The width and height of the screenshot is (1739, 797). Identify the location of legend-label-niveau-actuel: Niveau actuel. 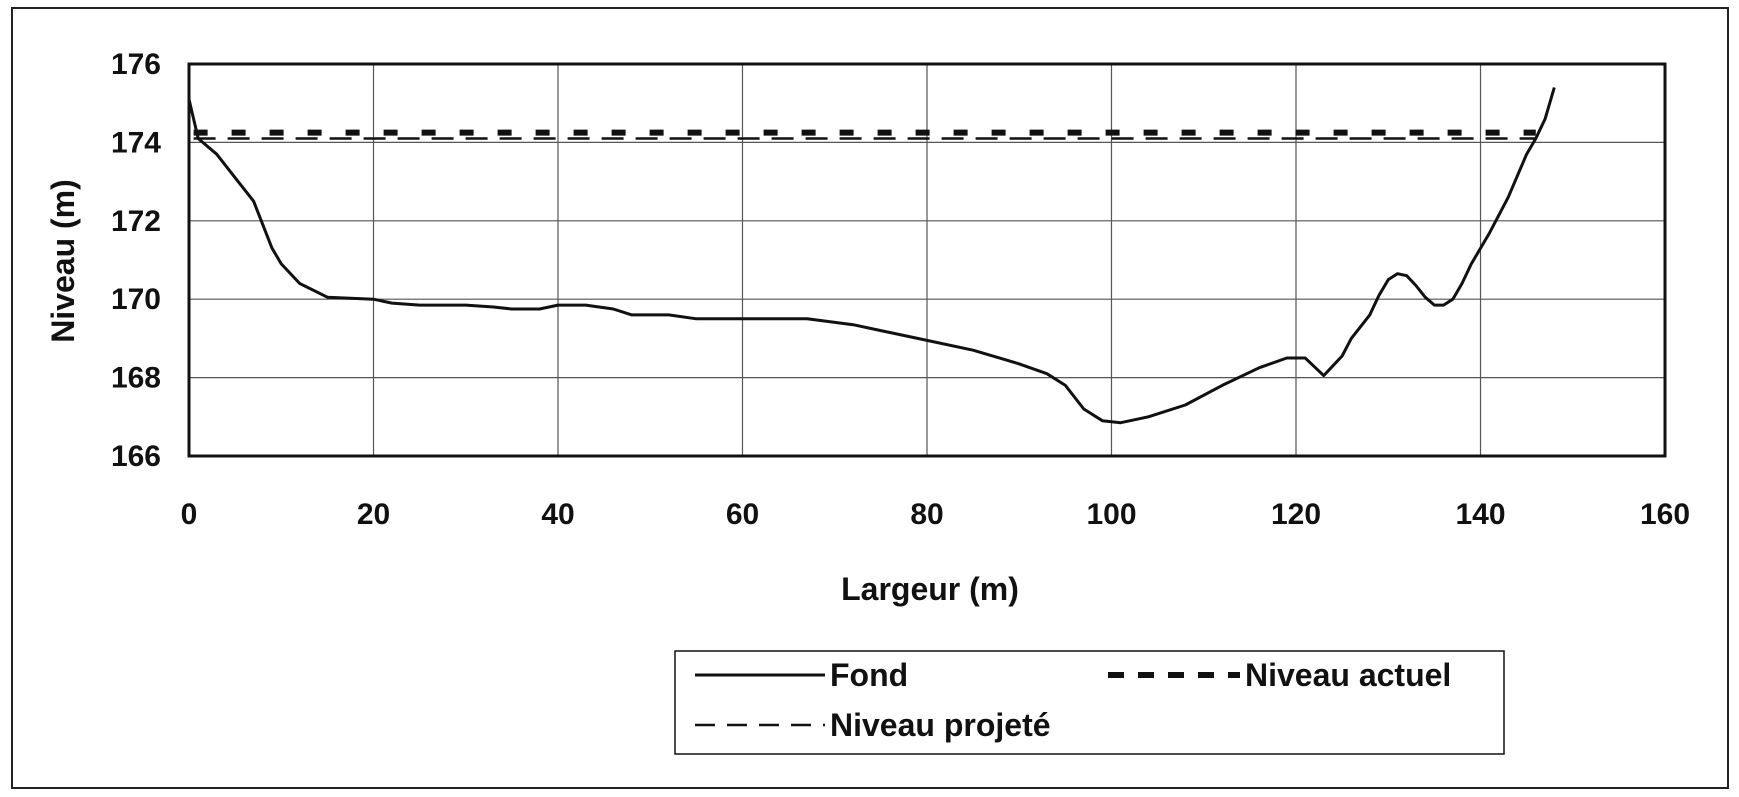
(1348, 675).